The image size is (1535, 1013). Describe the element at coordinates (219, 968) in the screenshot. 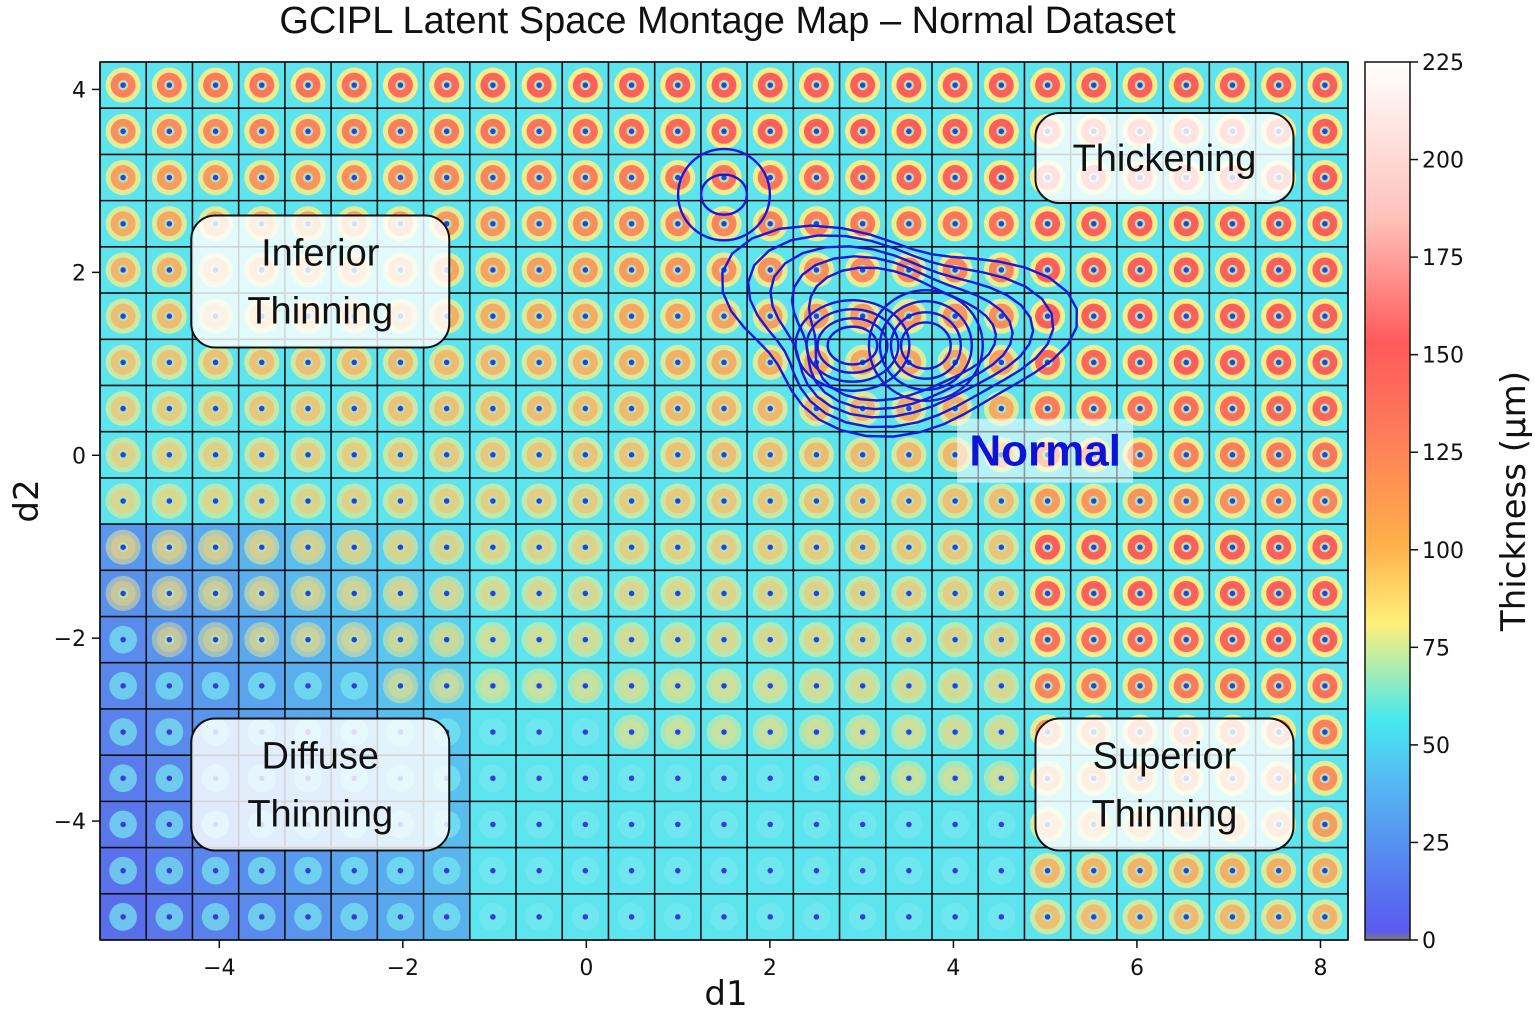

I see `x-tick-label: −4` at that location.